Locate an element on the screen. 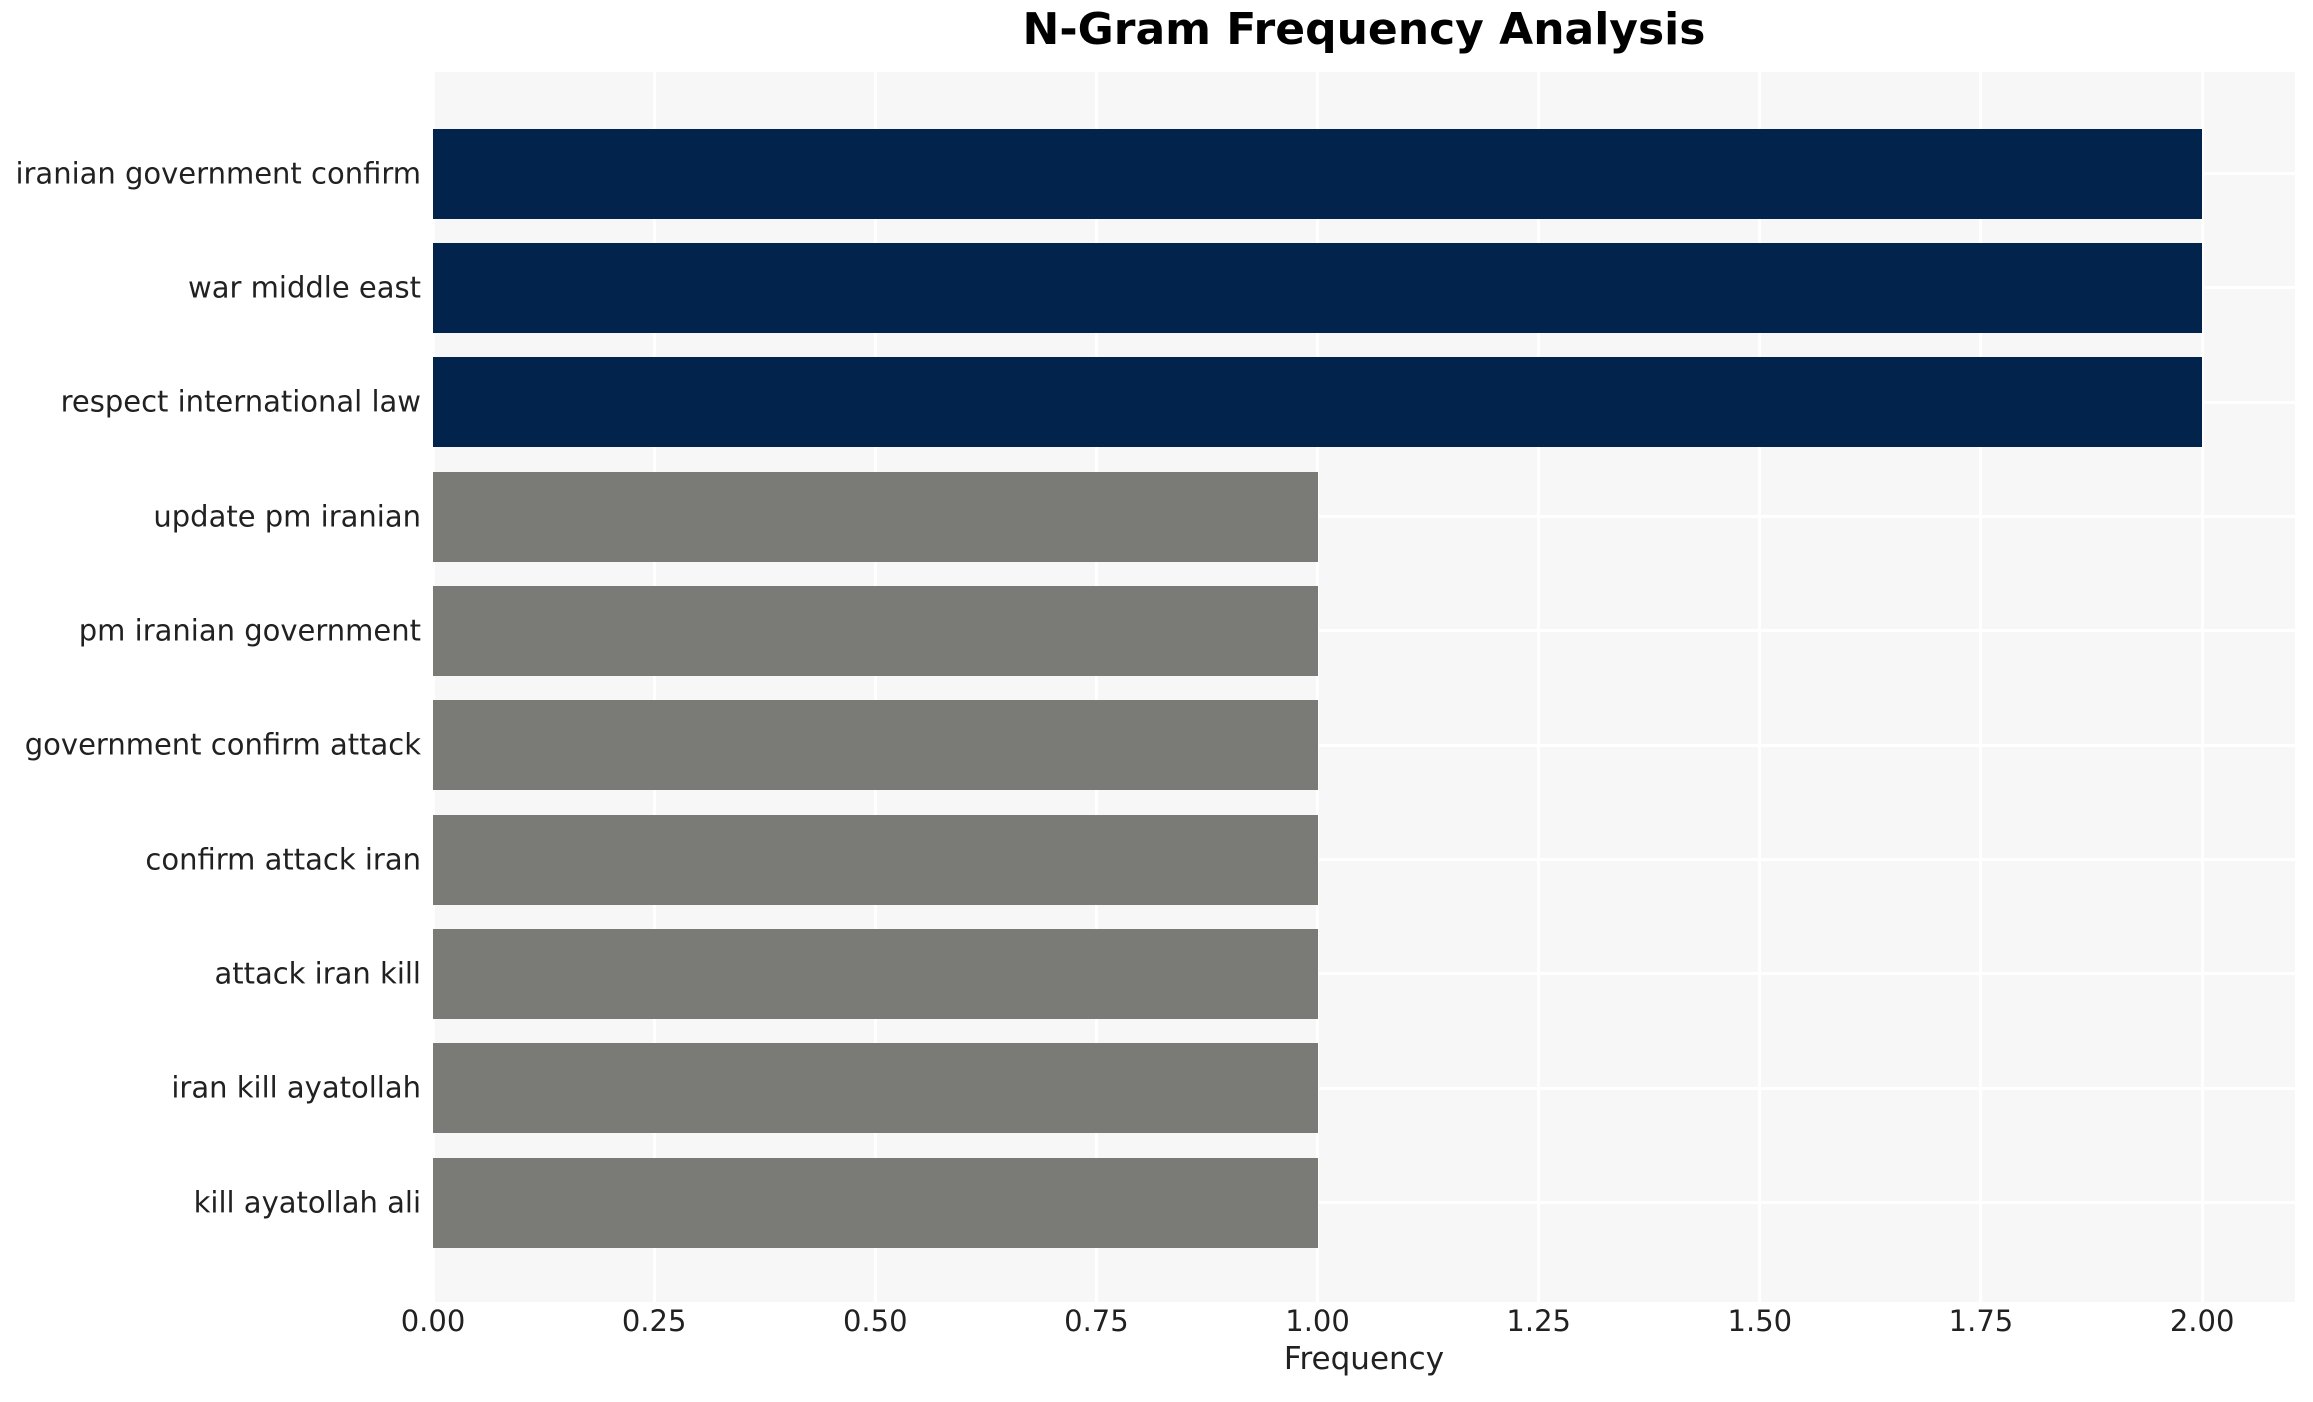 The width and height of the screenshot is (2313, 1402). y-tick-label: confirm attack iran is located at coordinates (283, 859).